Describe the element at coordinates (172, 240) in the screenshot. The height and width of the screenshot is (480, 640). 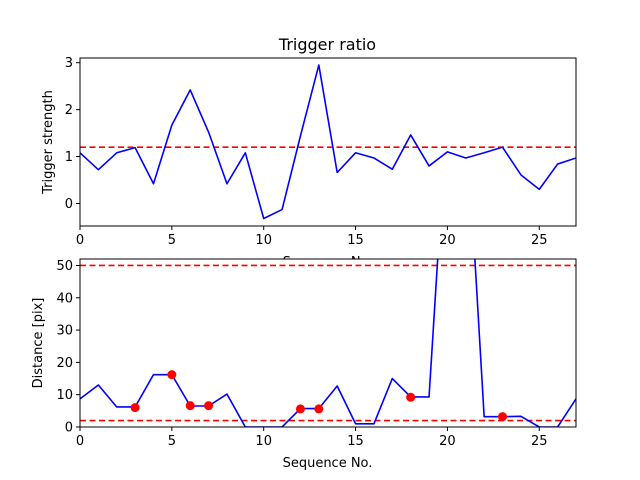
I see `top-x-tick-label: 5` at that location.